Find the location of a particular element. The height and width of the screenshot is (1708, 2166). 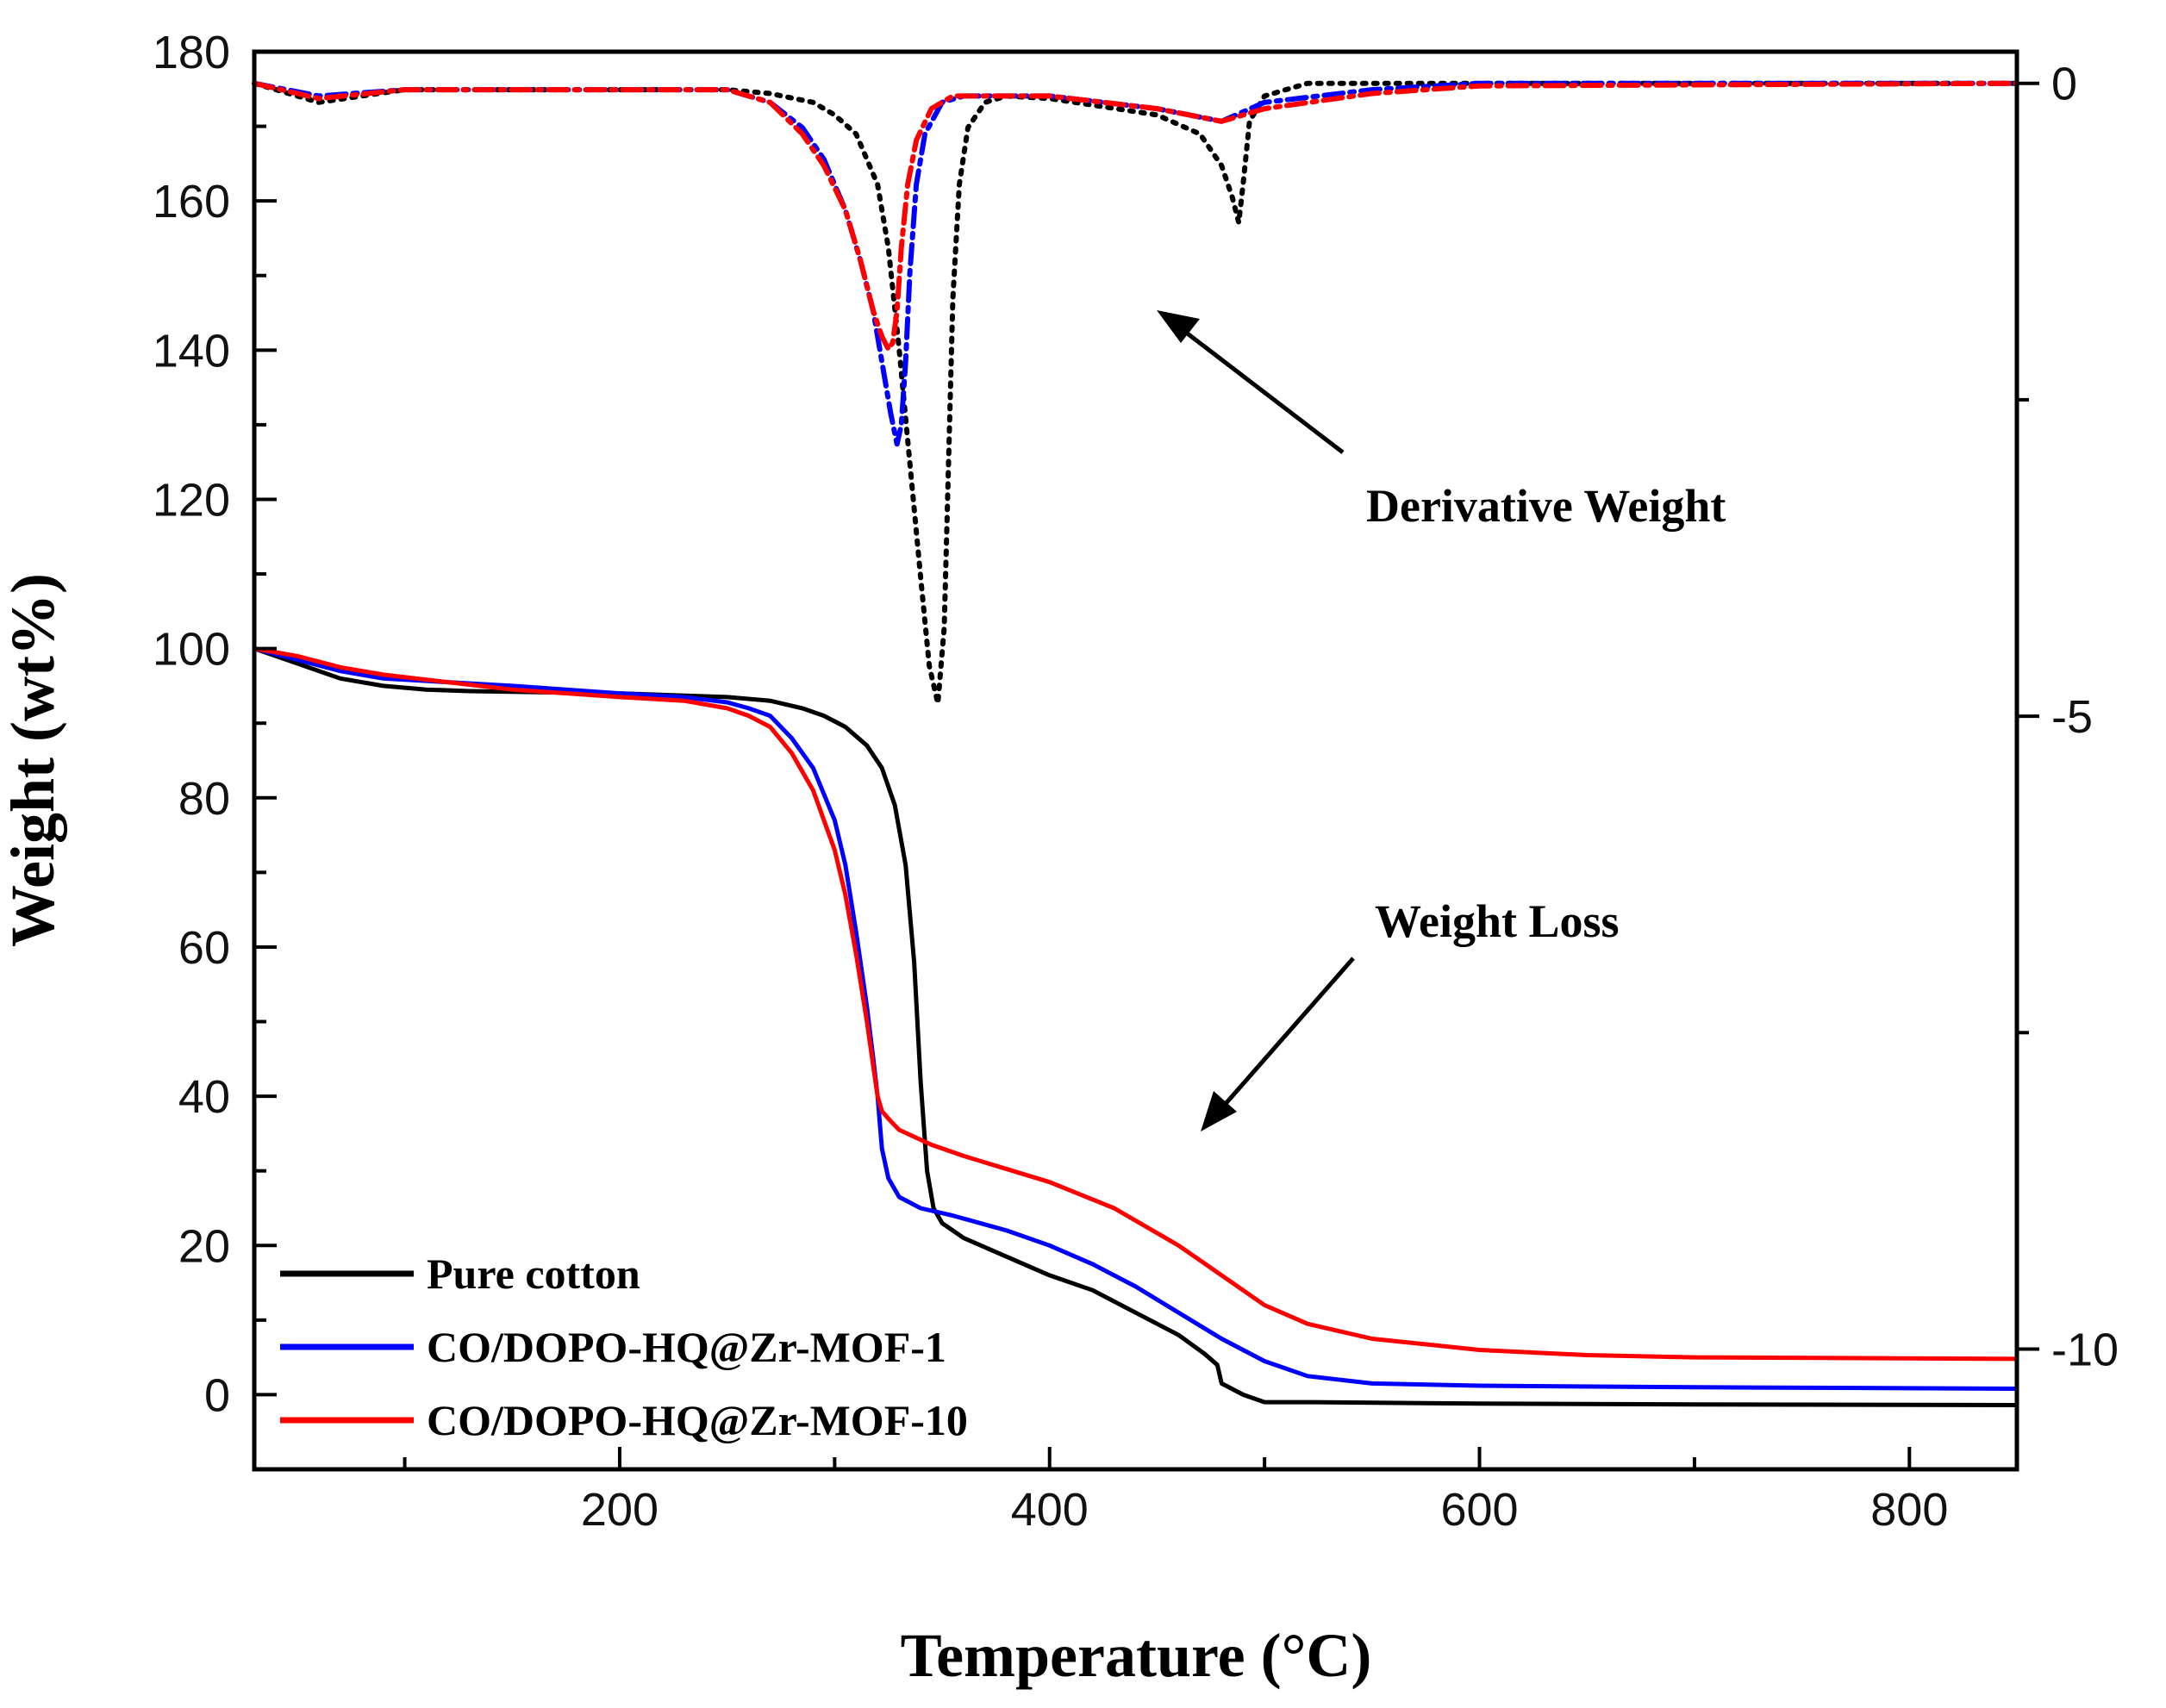

arrow-weight-loss is located at coordinates (1278, 1044).